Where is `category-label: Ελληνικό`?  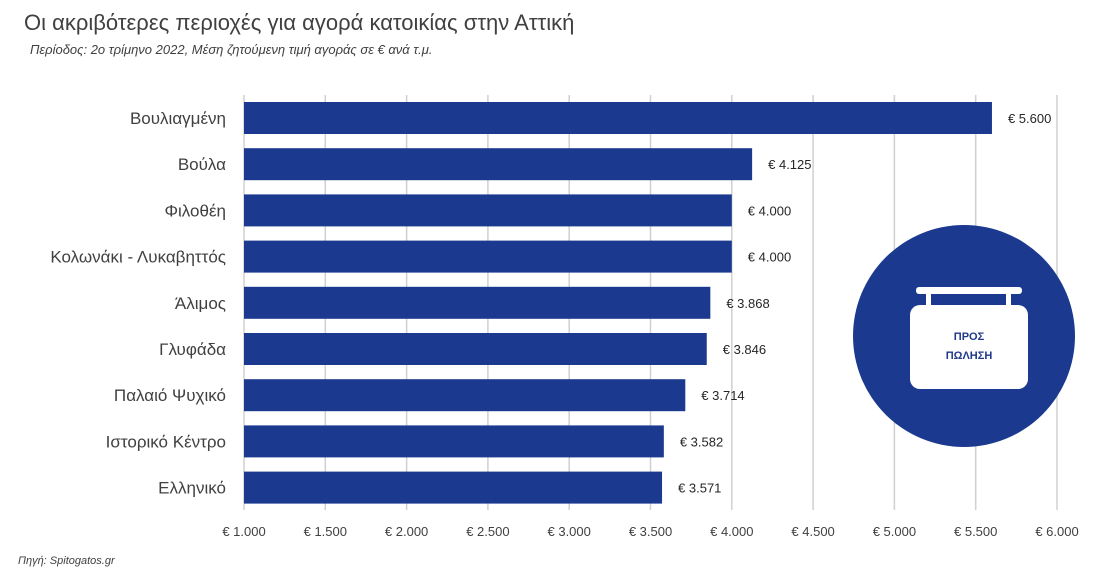 category-label: Ελληνικό is located at coordinates (192, 488).